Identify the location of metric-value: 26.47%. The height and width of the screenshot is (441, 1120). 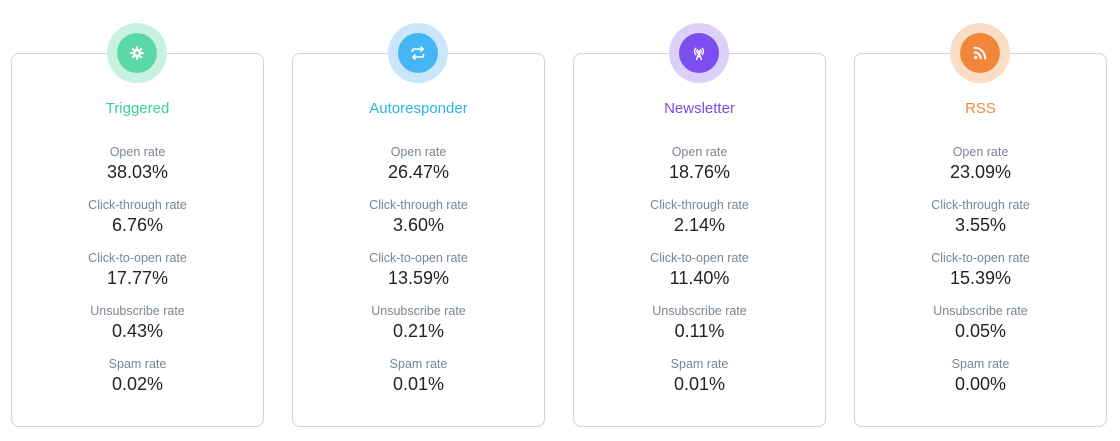
(418, 172).